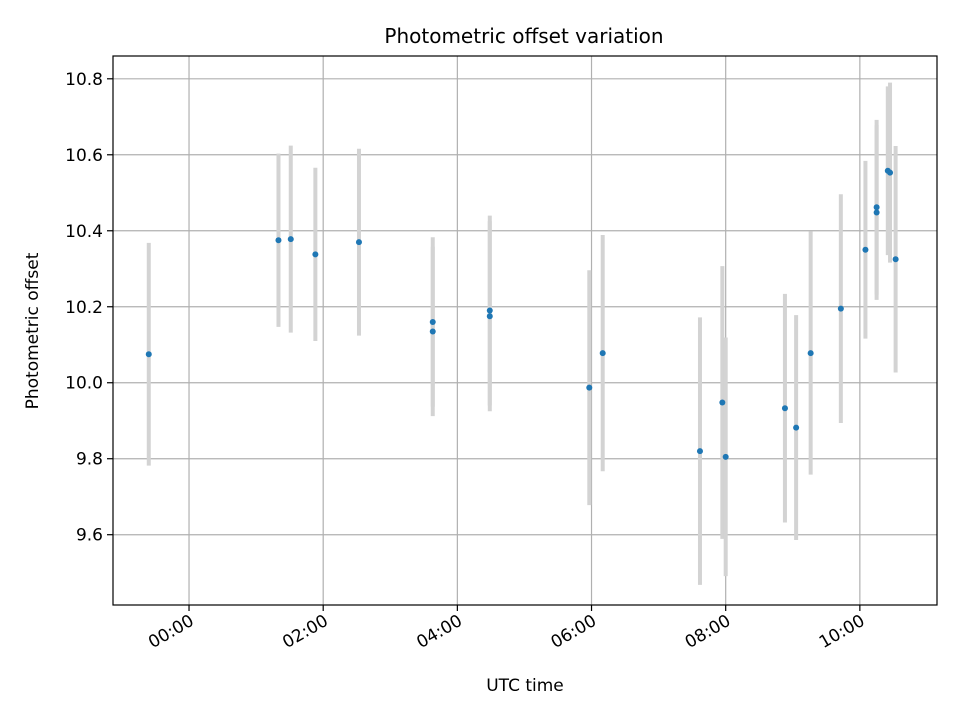 The image size is (960, 720). Describe the element at coordinates (33, 330) in the screenshot. I see `y-axis-label: Photometric offset` at that location.